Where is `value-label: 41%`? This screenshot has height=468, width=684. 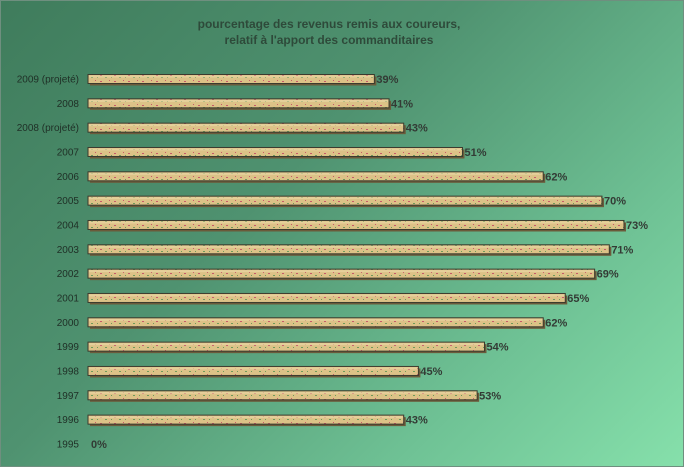 value-label: 41% is located at coordinates (402, 104).